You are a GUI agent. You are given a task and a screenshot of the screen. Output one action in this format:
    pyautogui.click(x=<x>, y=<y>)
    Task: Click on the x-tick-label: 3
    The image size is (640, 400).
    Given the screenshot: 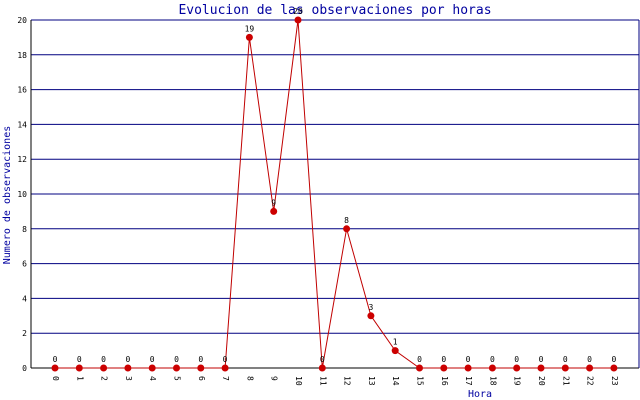 What is the action you would take?
    pyautogui.click(x=128, y=378)
    